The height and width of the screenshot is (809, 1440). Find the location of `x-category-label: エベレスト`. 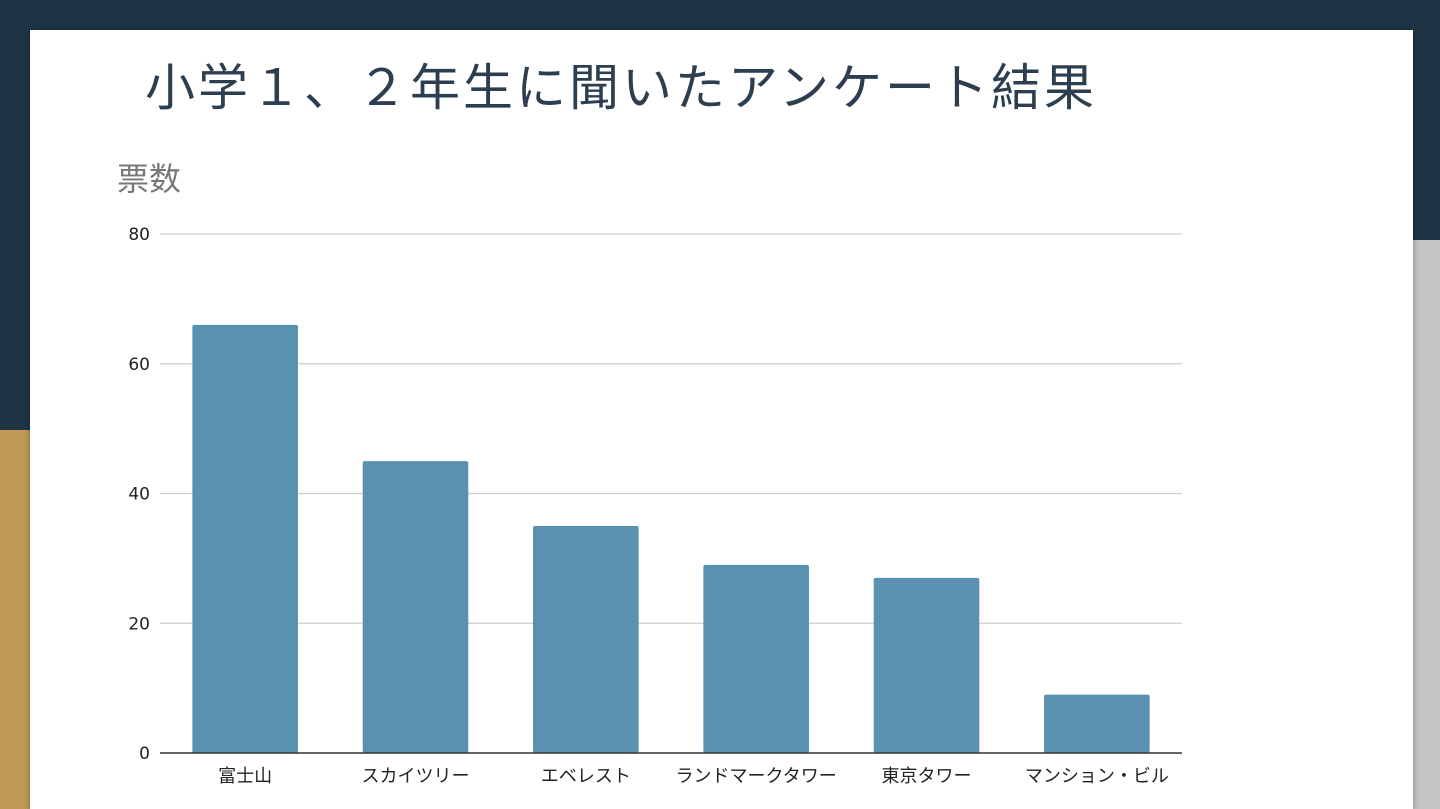

x-category-label: エベレスト is located at coordinates (586, 776).